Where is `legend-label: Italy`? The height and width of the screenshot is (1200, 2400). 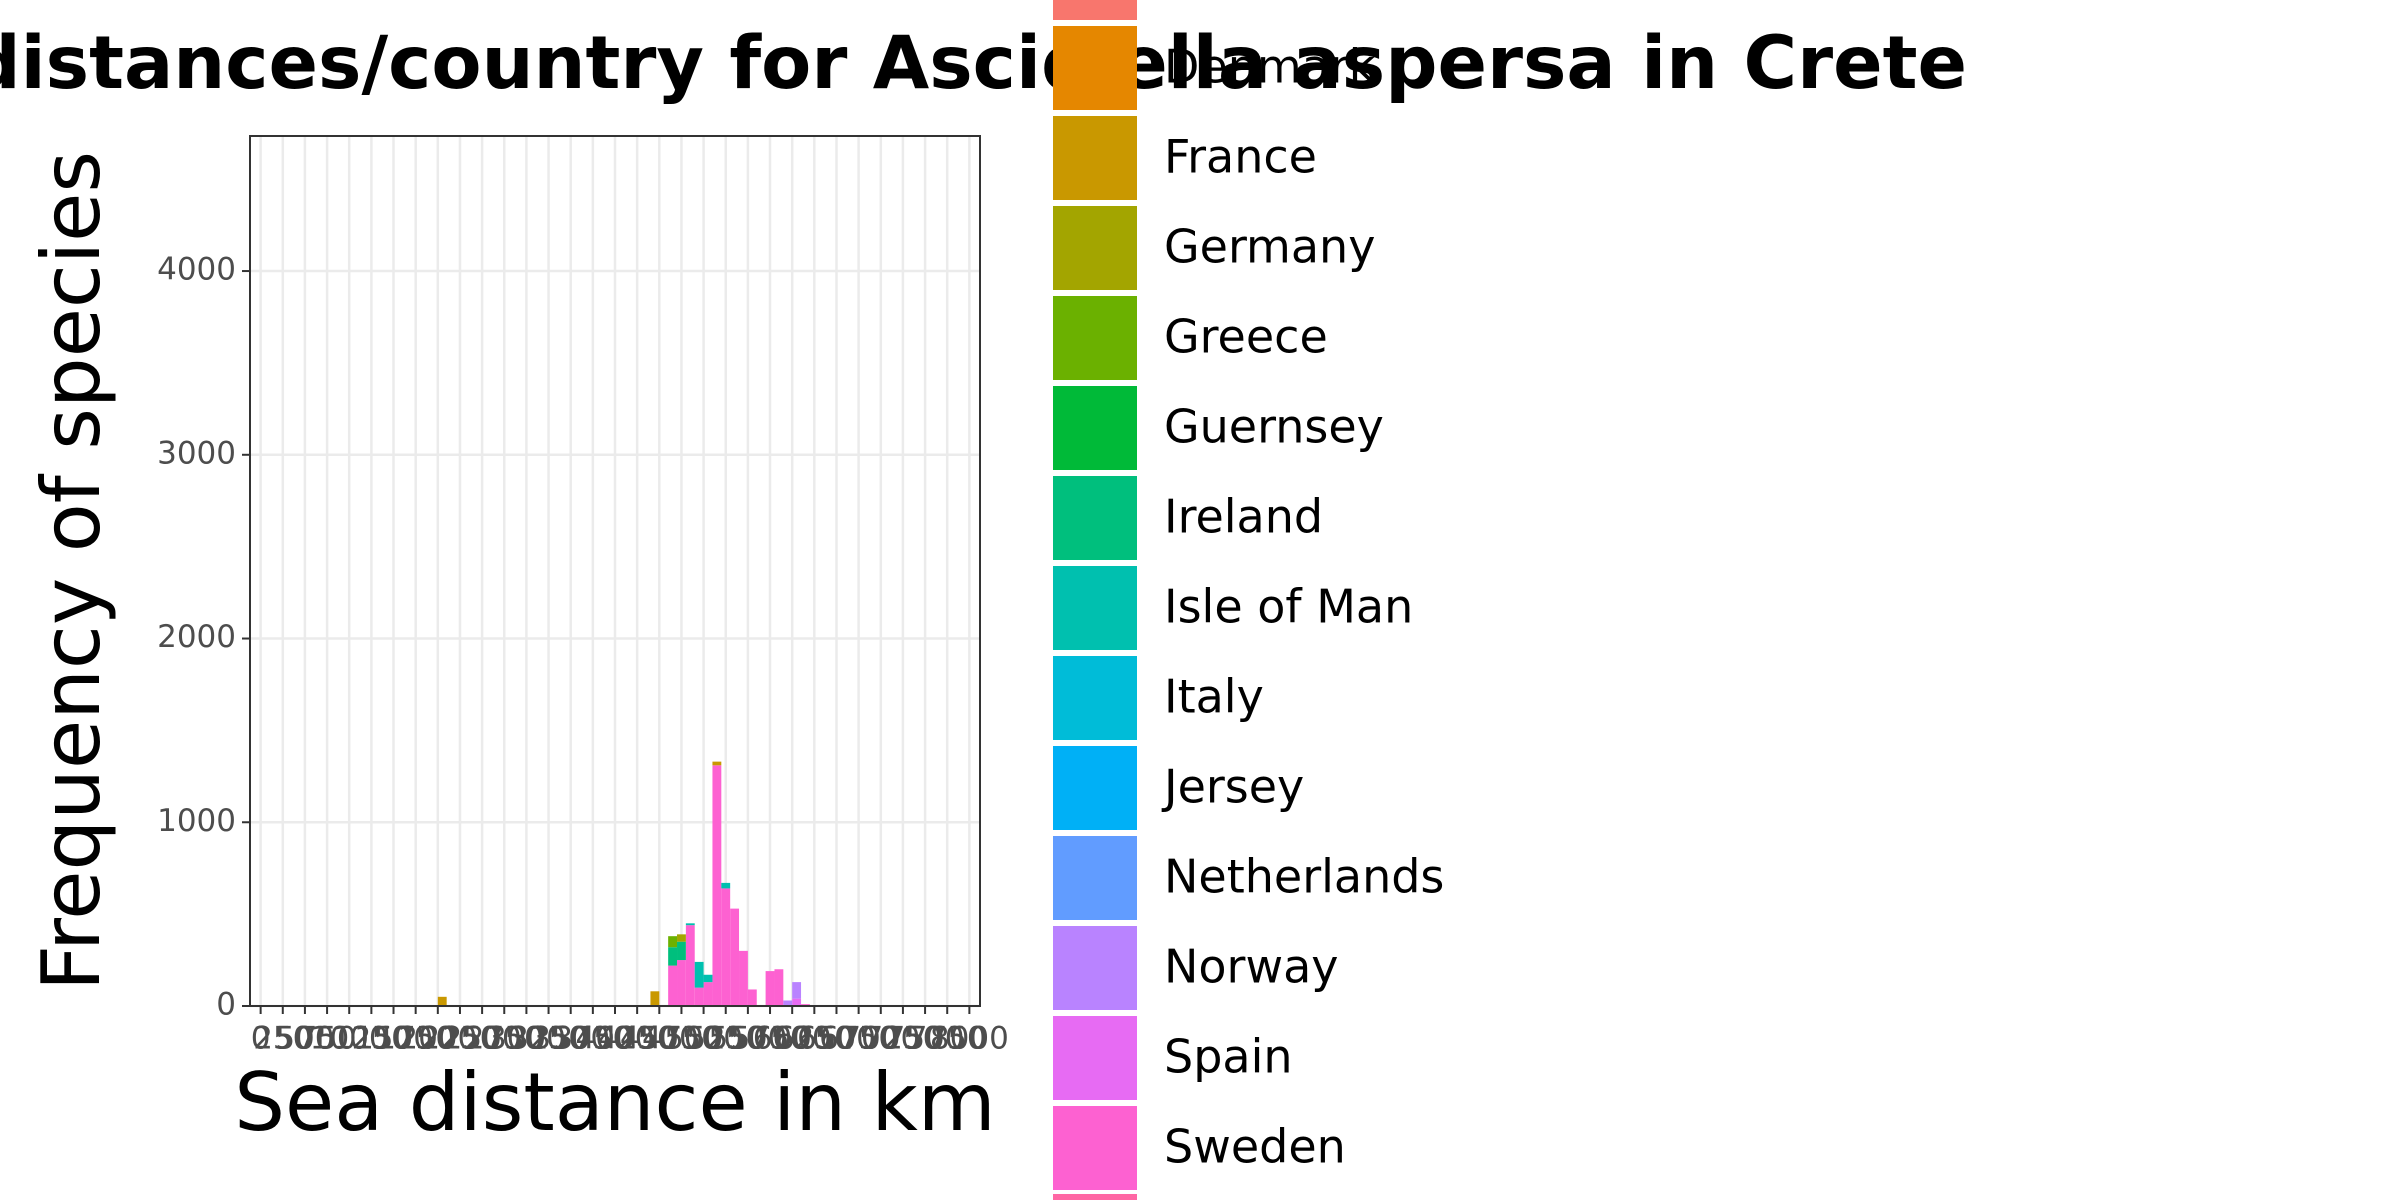 legend-label: Italy is located at coordinates (1214, 697).